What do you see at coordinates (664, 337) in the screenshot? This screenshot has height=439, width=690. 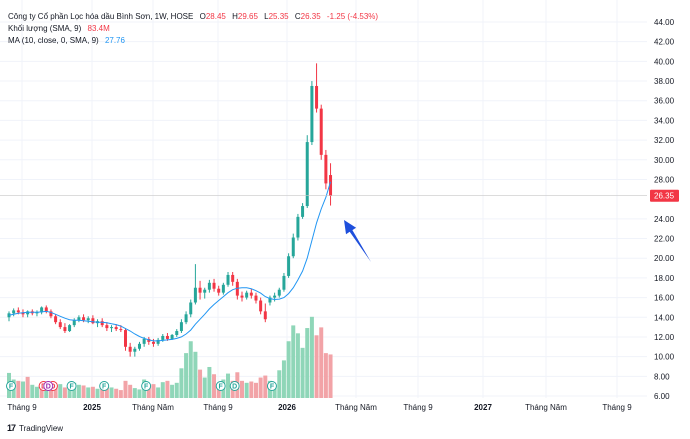 I see `y-tick-label: 12.00` at bounding box center [664, 337].